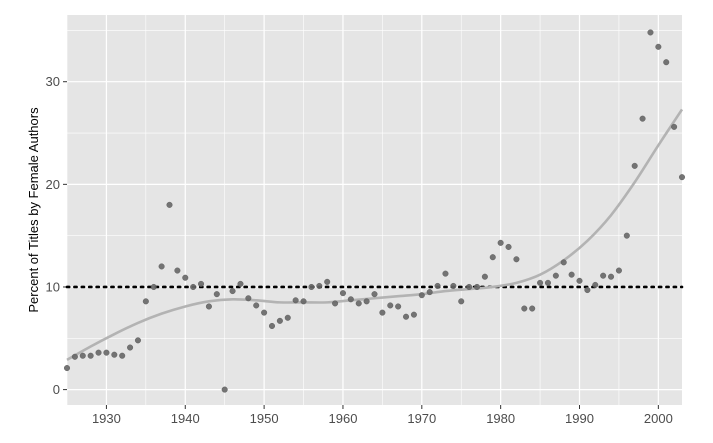 The height and width of the screenshot is (443, 713). What do you see at coordinates (382, 415) in the screenshot?
I see `x-axis: 1930 1940 1950 1960 1970 1980 1990 2000` at bounding box center [382, 415].